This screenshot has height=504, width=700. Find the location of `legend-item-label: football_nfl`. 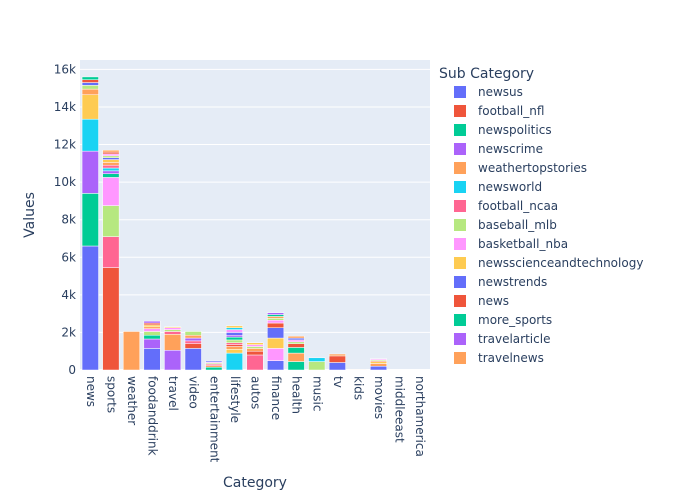

legend-item-label: football_nfl is located at coordinates (511, 111).